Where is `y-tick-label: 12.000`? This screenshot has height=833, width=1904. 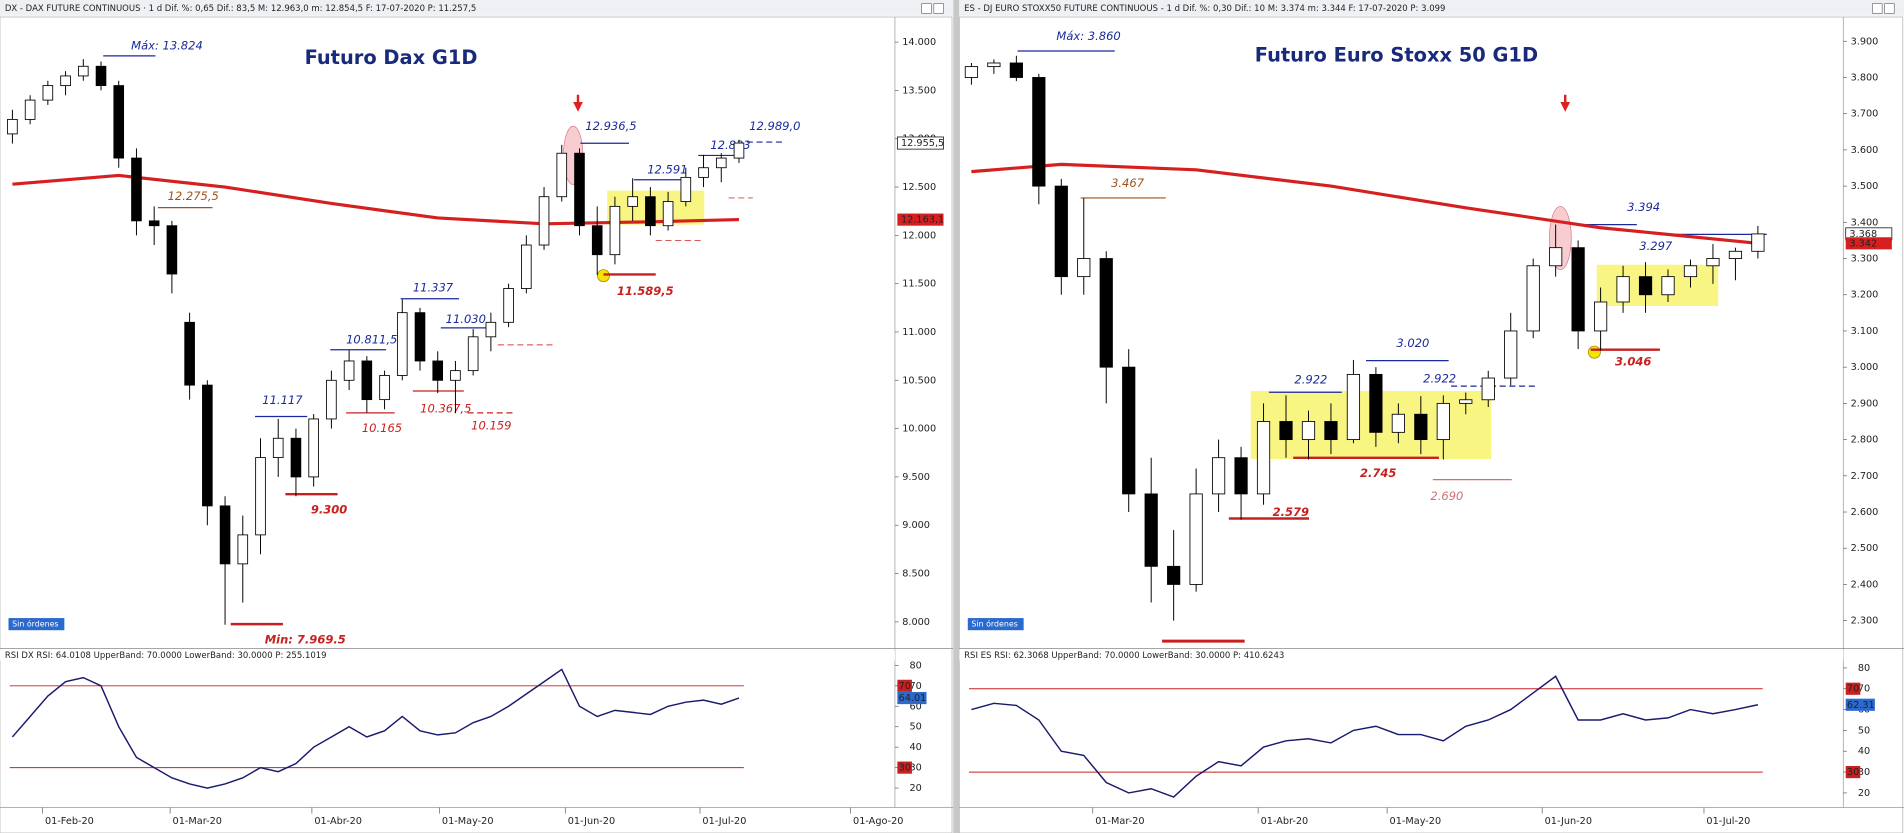 y-tick-label: 12.000 is located at coordinates (919, 235).